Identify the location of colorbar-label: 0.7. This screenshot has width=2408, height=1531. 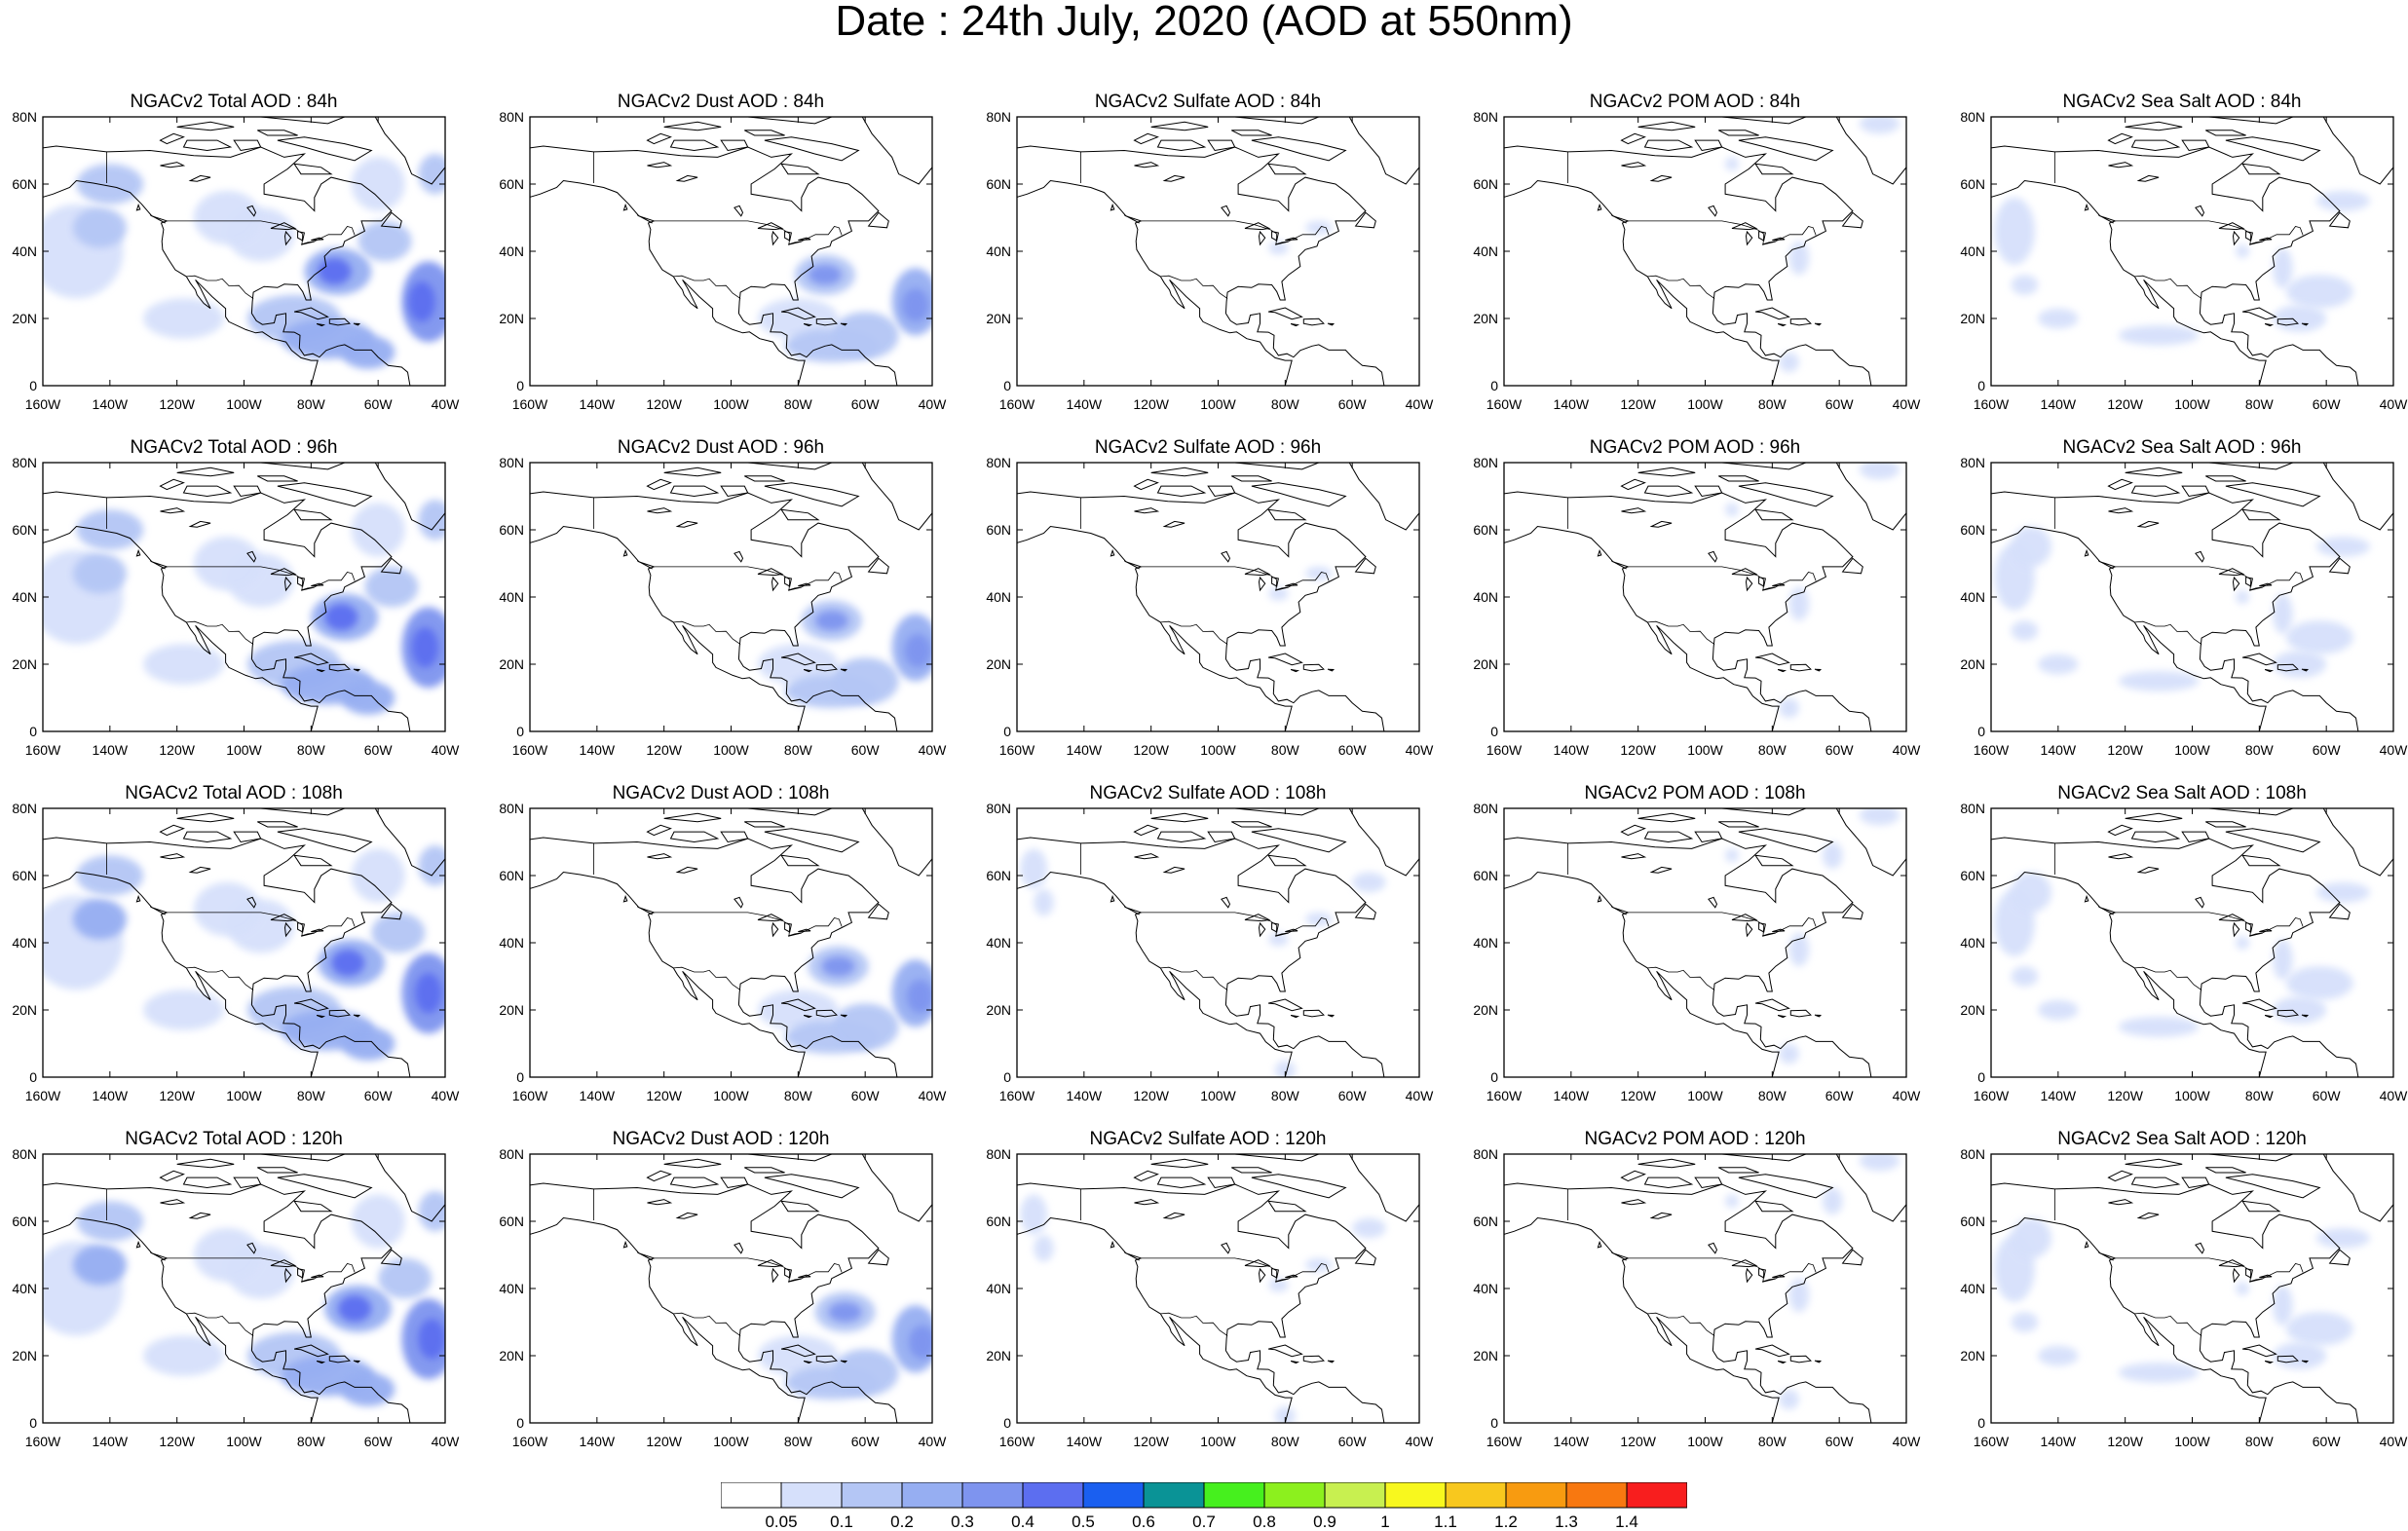
(1204, 1521).